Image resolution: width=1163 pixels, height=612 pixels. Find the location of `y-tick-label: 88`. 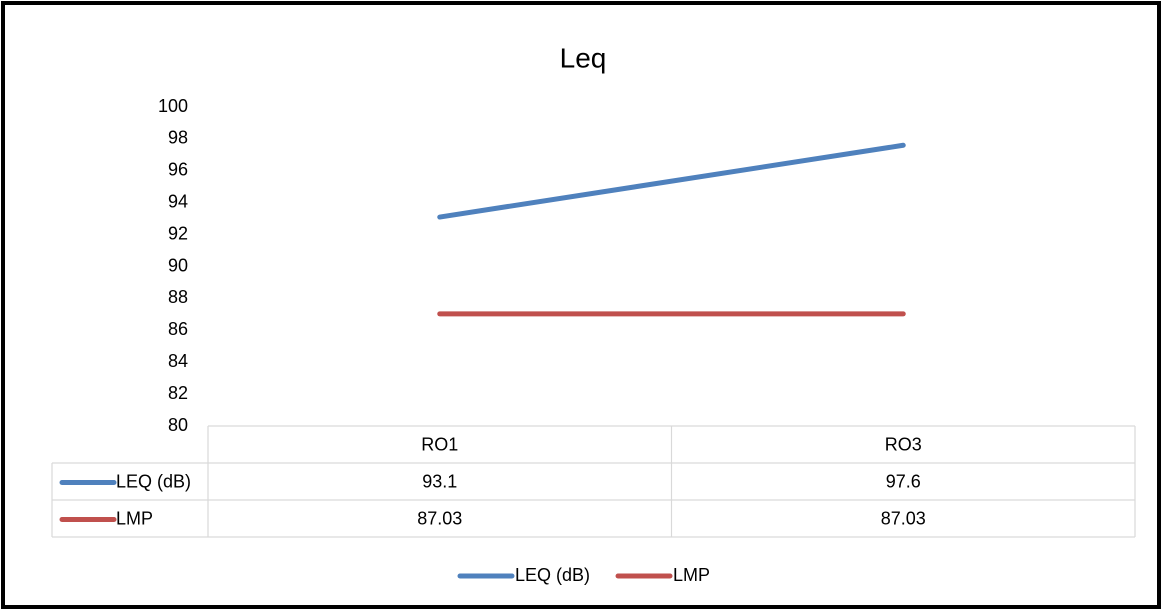

y-tick-label: 88 is located at coordinates (178, 297).